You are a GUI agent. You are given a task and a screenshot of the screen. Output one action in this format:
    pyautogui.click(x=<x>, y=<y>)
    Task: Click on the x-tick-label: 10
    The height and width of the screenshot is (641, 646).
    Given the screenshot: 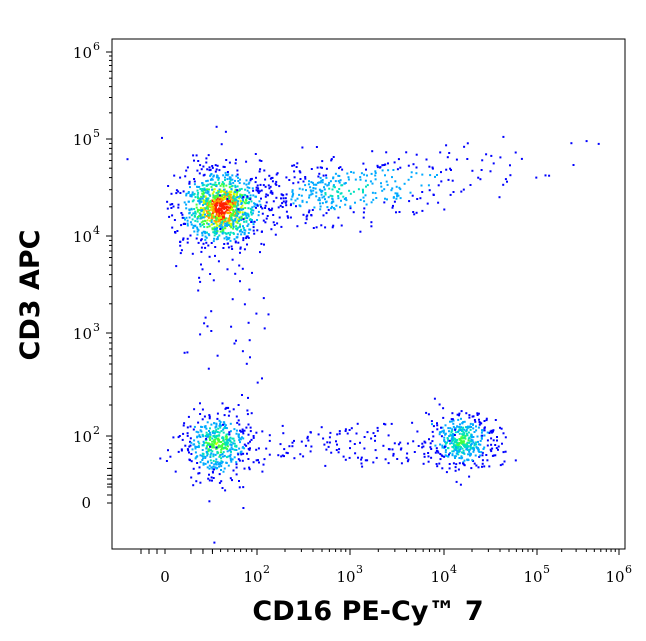 What is the action you would take?
    pyautogui.click(x=532, y=577)
    